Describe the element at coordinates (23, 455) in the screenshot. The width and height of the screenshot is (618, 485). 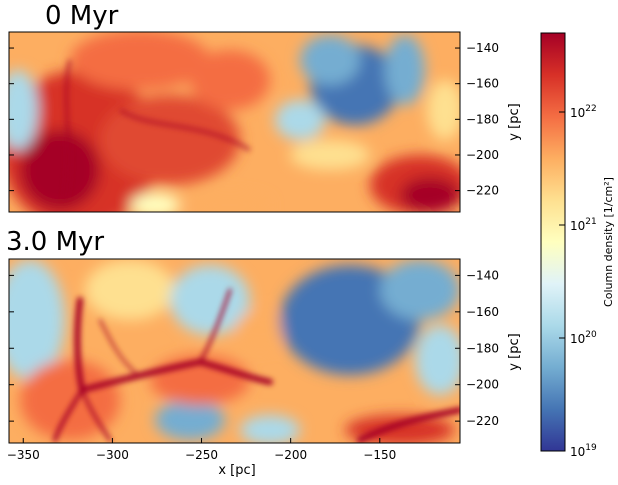
I see `x-tick-label: −350` at that location.